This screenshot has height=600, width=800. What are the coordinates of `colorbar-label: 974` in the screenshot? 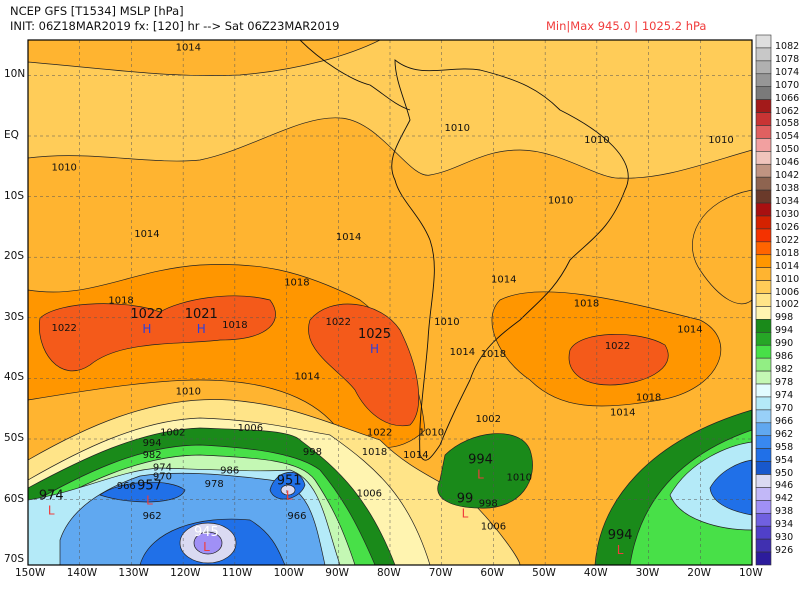 It's located at (784, 395).